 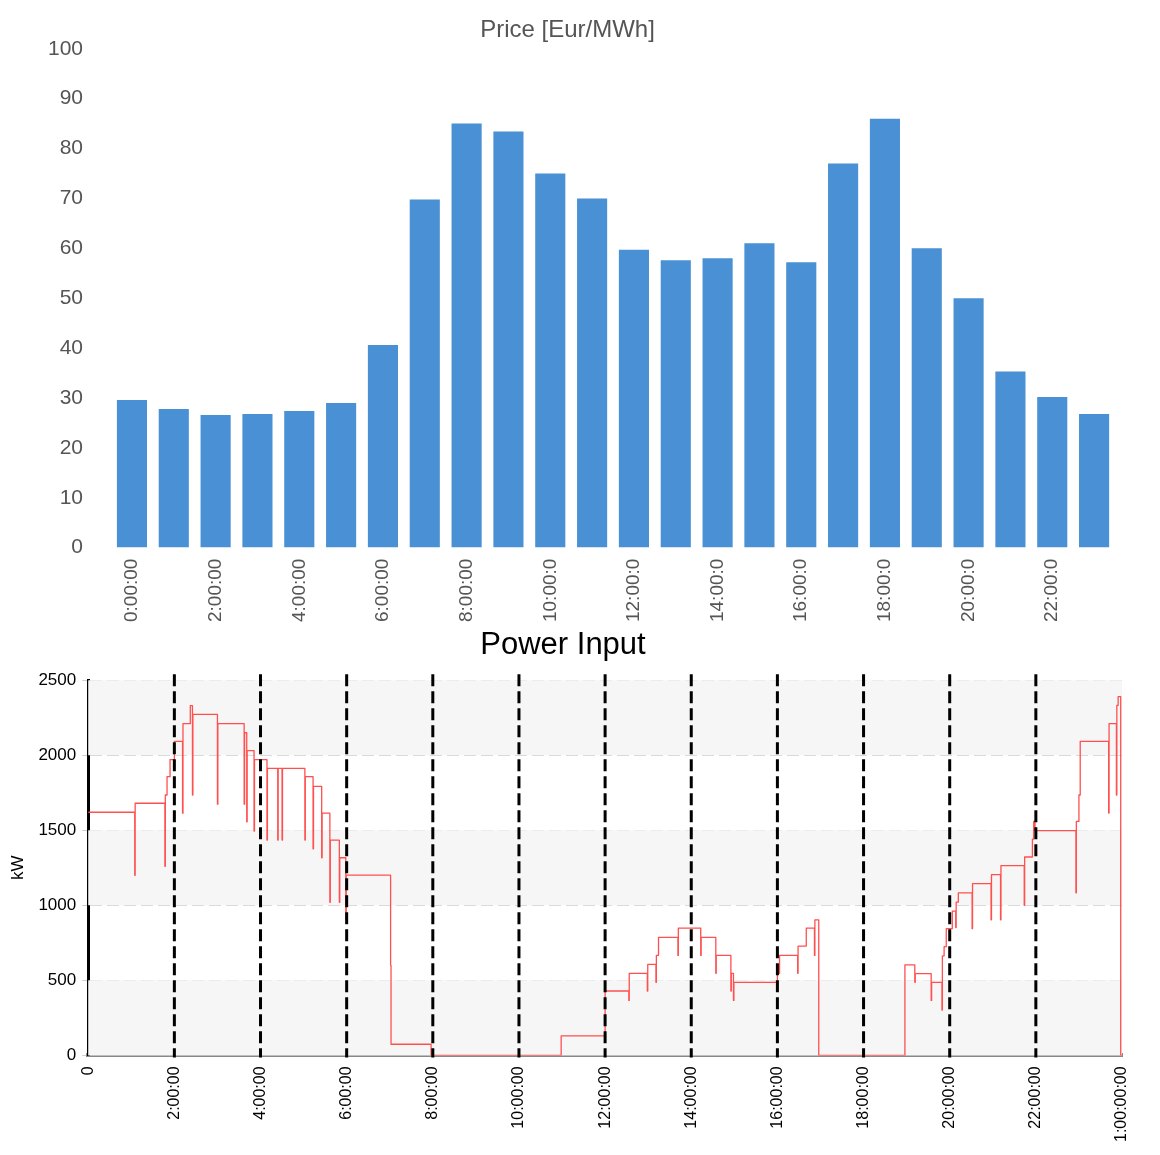 I want to click on y-tick-label: 20, so click(x=71, y=446).